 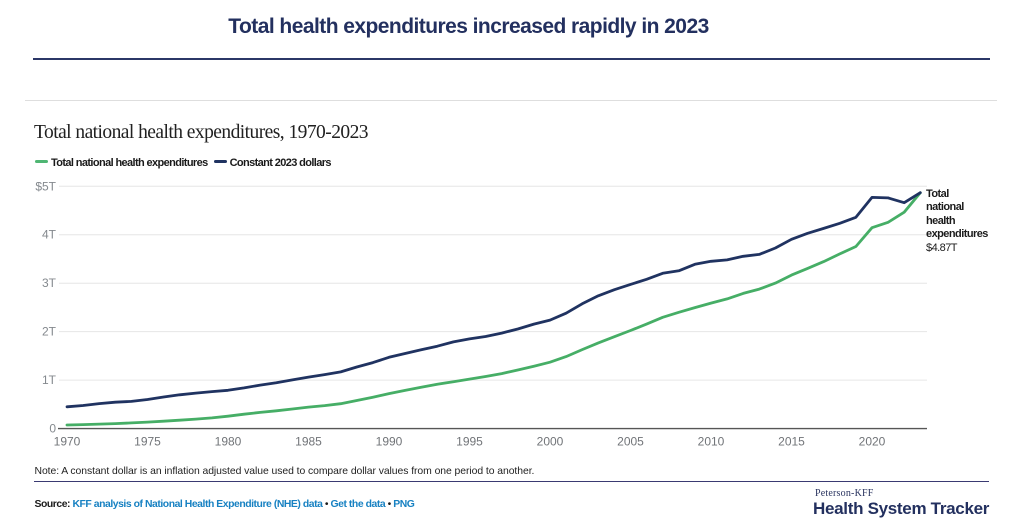 What do you see at coordinates (711, 442) in the screenshot?
I see `svg-text: 2010` at bounding box center [711, 442].